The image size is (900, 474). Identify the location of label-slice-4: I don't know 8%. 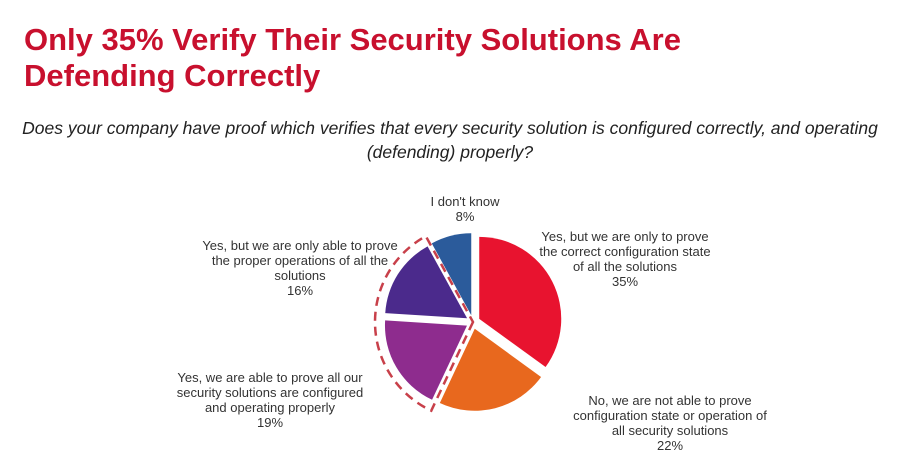
(465, 209).